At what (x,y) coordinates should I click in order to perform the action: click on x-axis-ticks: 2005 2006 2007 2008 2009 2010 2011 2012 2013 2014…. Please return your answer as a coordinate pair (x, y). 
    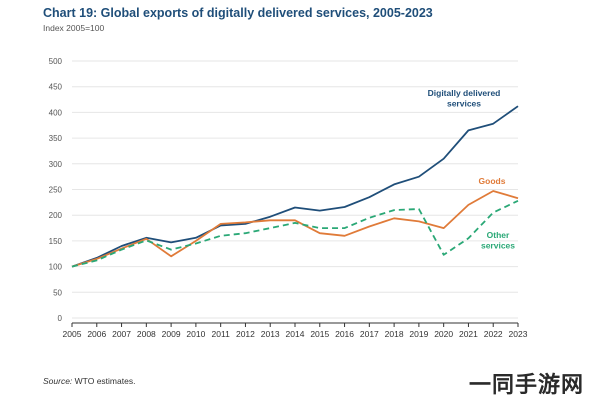
    Looking at the image, I should click on (295, 330).